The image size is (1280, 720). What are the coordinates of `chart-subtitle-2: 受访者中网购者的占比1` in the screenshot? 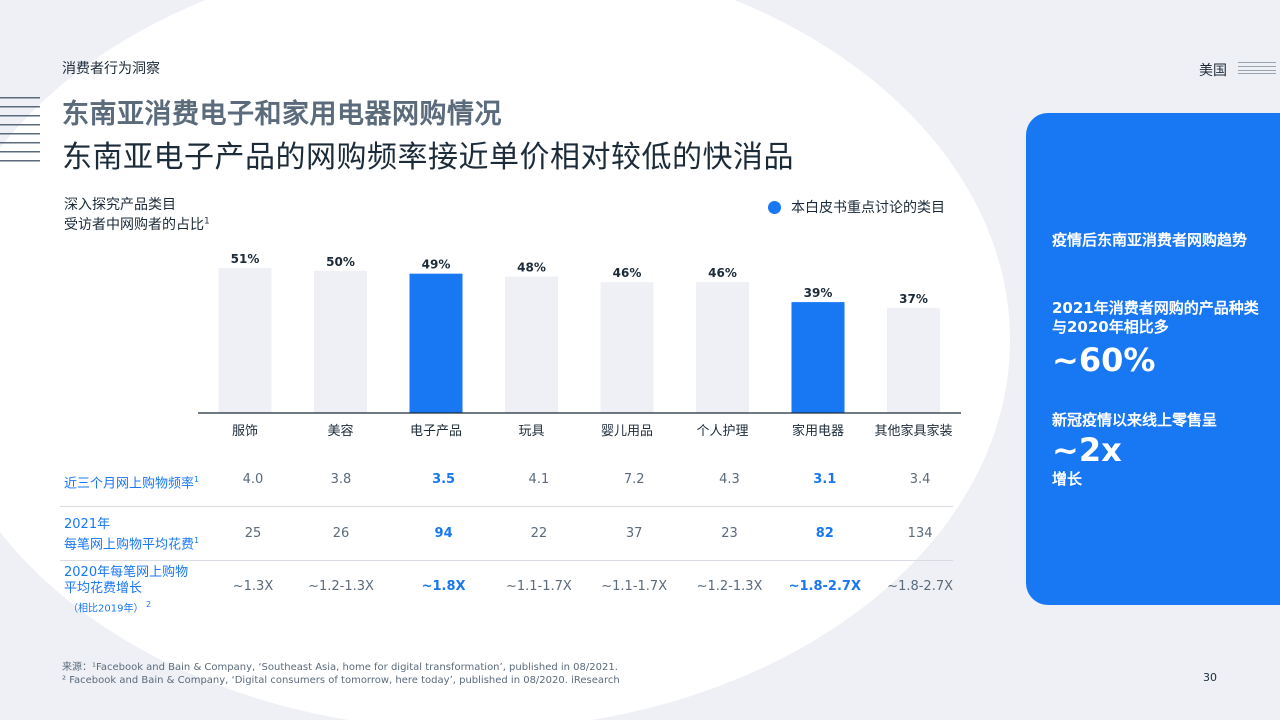 It's located at (137, 224).